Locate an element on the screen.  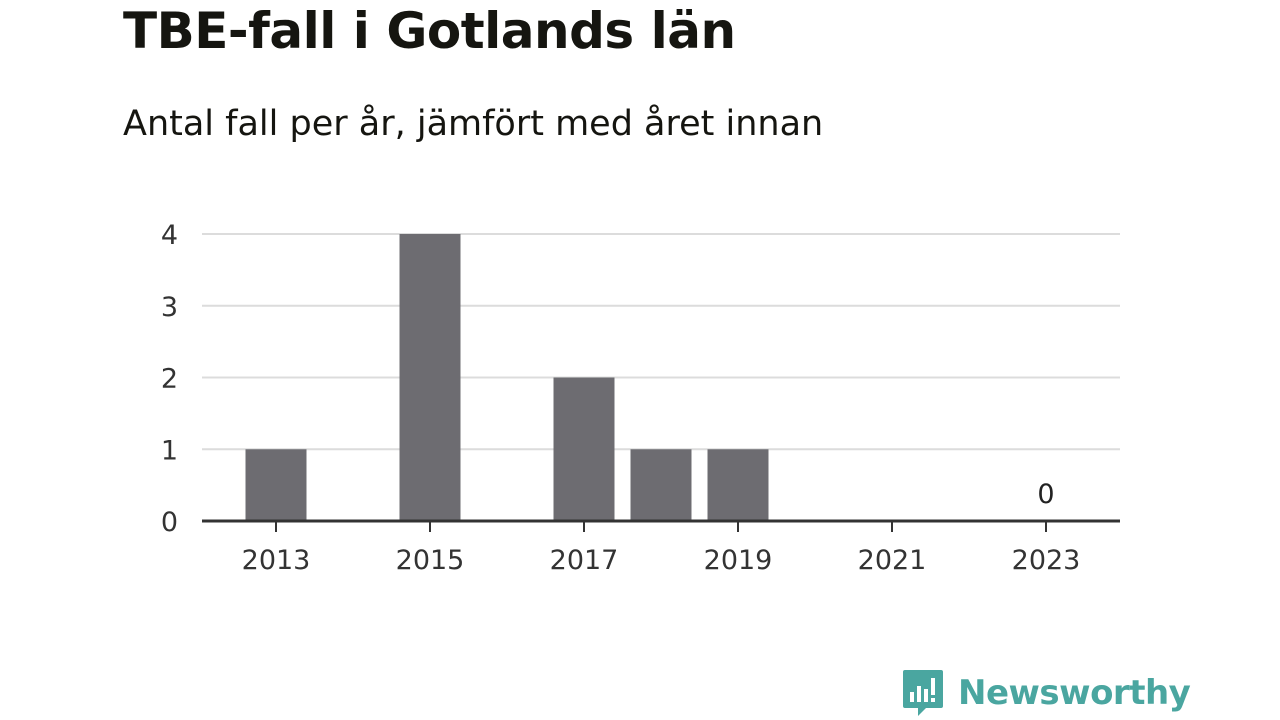
y-tick-label: 1 is located at coordinates (169, 450).